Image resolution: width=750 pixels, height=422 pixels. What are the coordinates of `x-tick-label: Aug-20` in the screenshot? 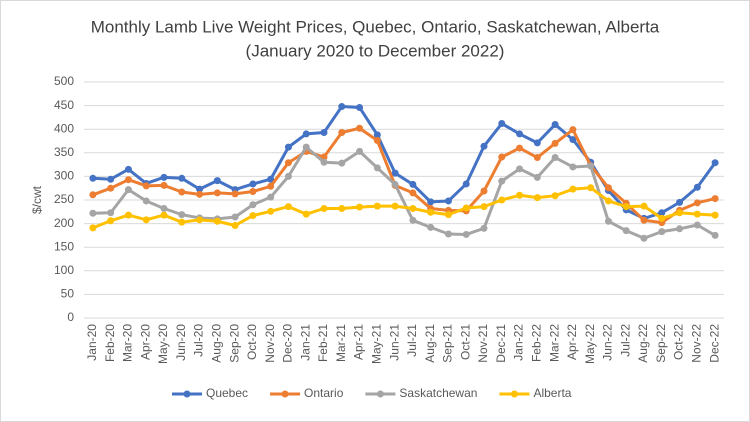 It's located at (217, 343).